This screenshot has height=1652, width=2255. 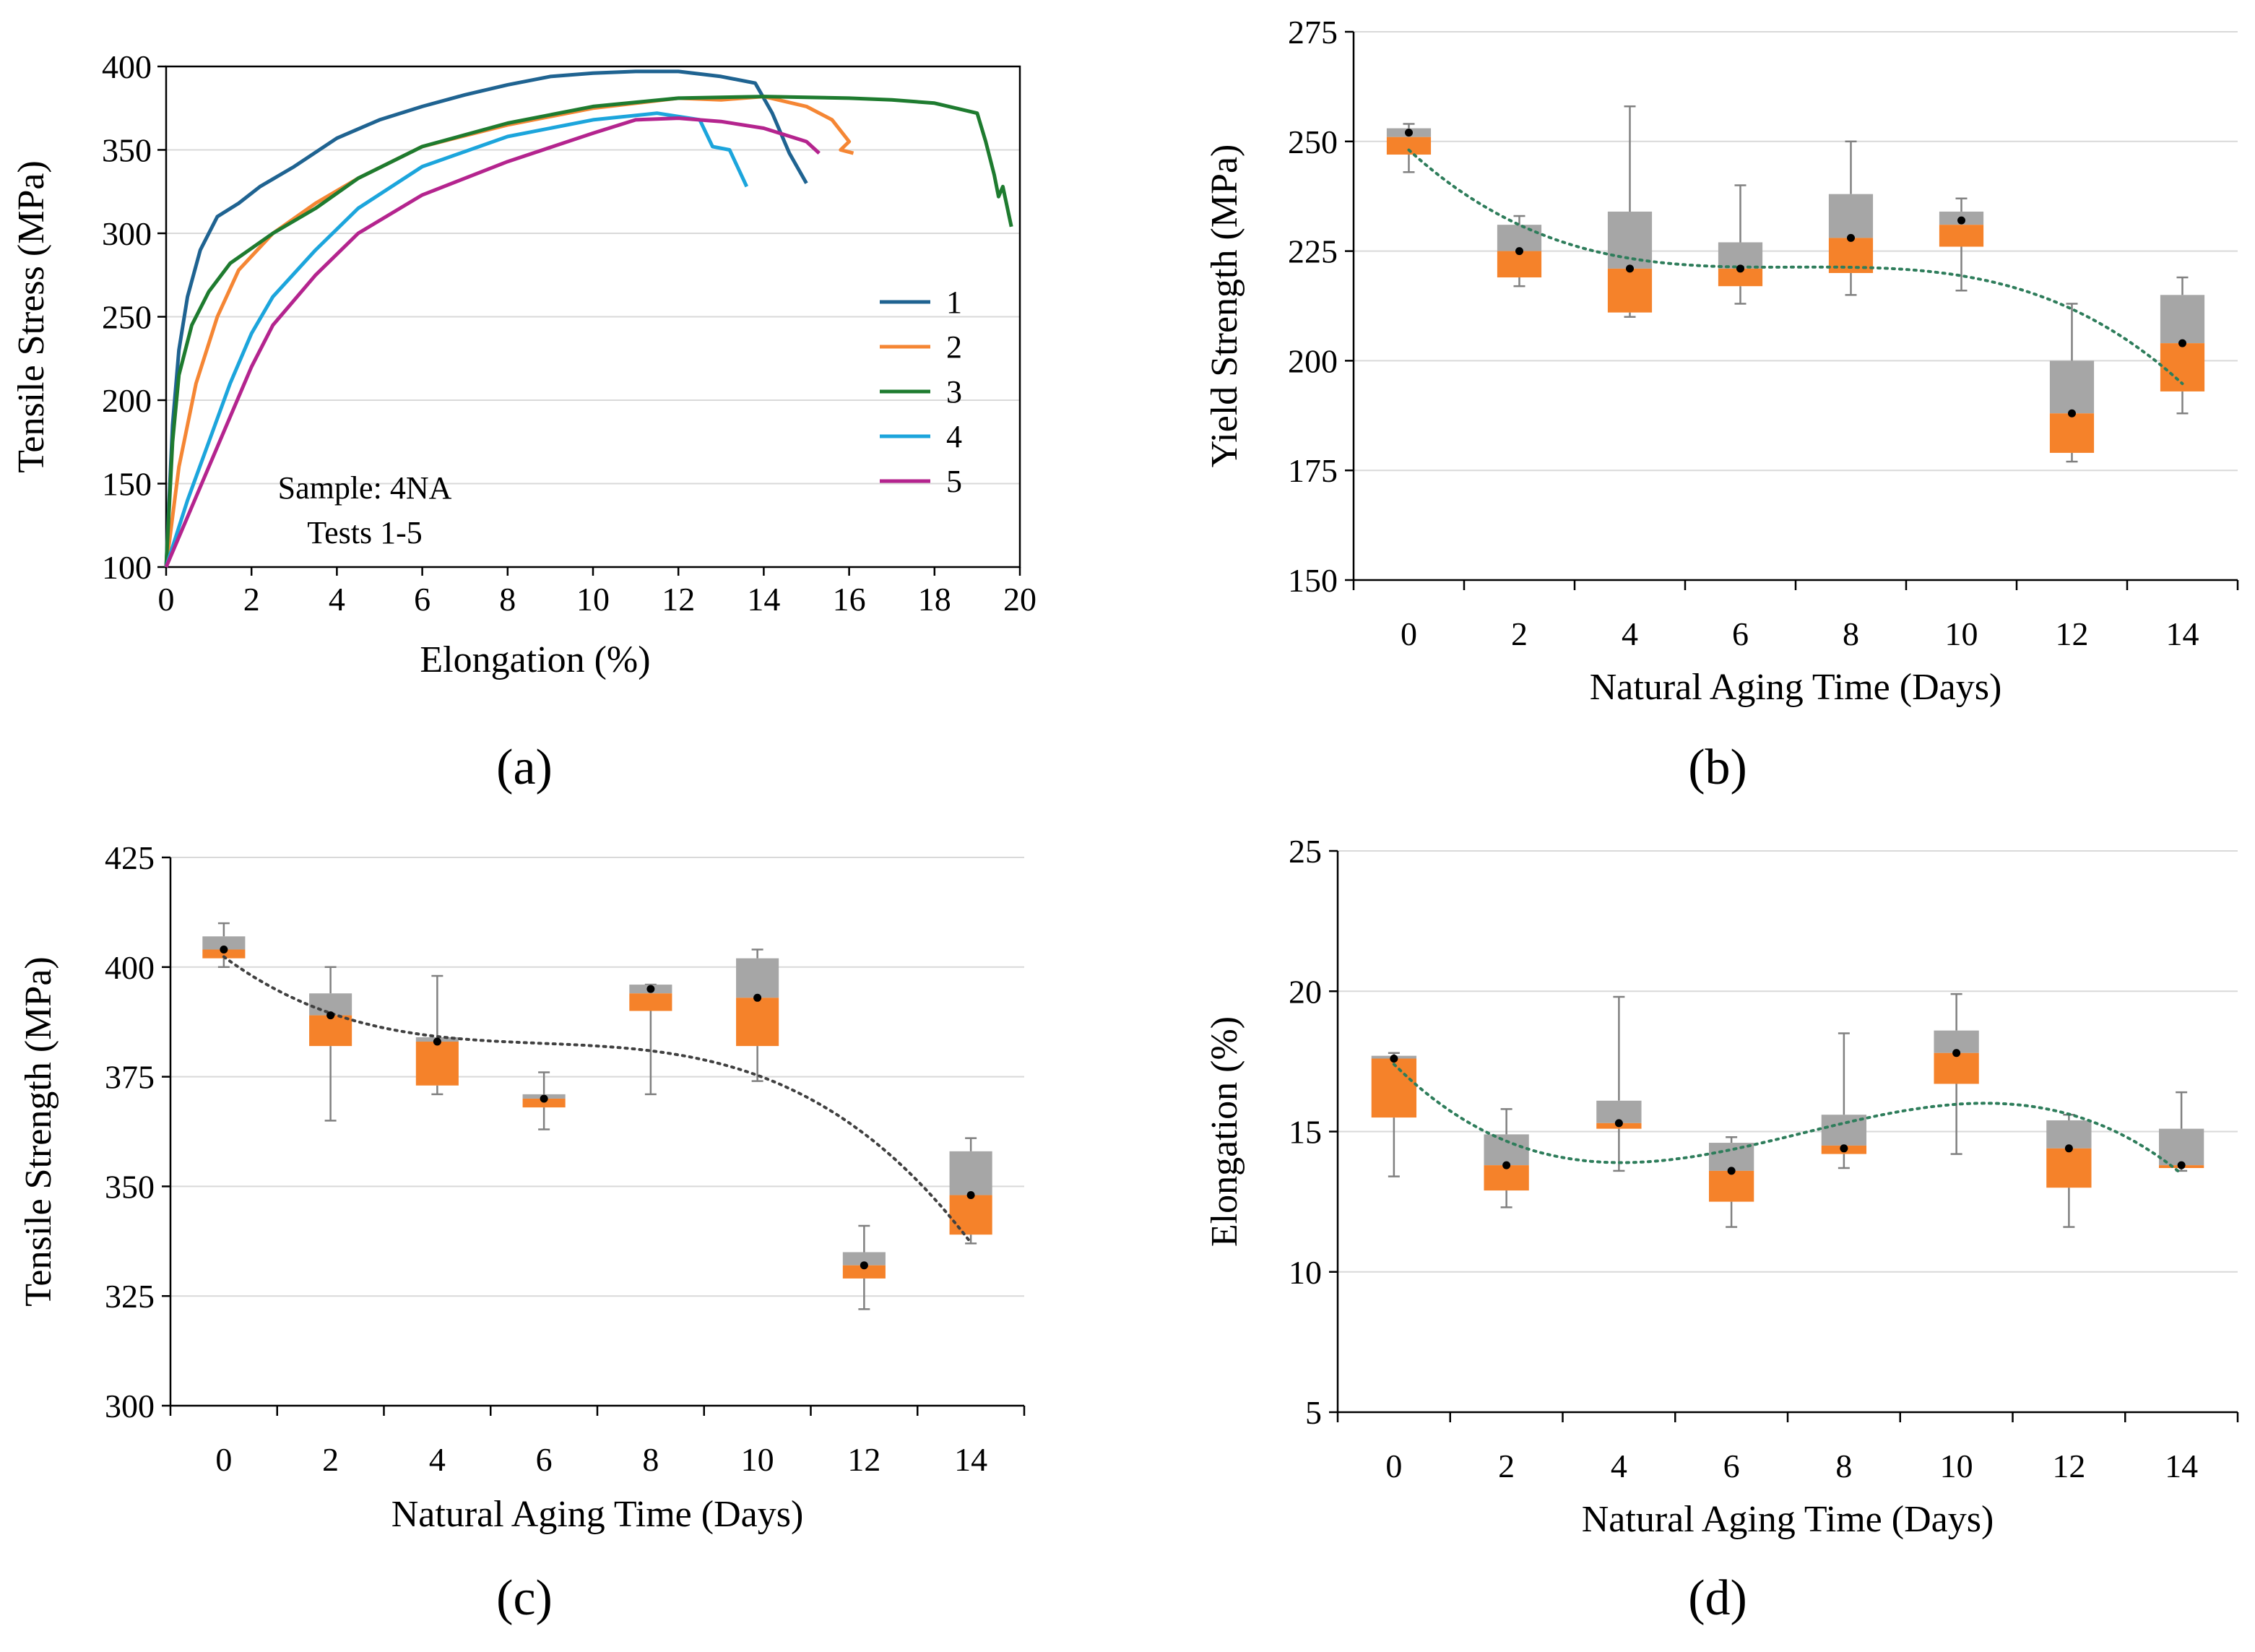 I want to click on panel-label-c: (c), so click(x=524, y=1598).